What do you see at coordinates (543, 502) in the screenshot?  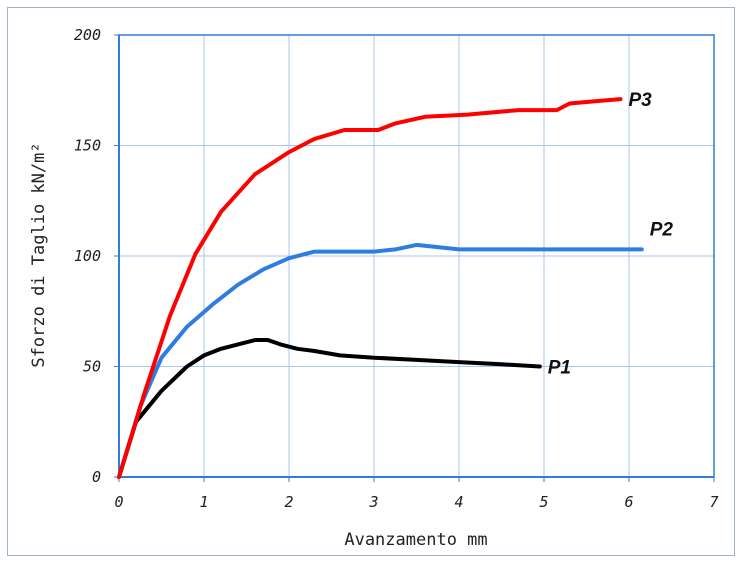 I see `x-tick-label: 5` at bounding box center [543, 502].